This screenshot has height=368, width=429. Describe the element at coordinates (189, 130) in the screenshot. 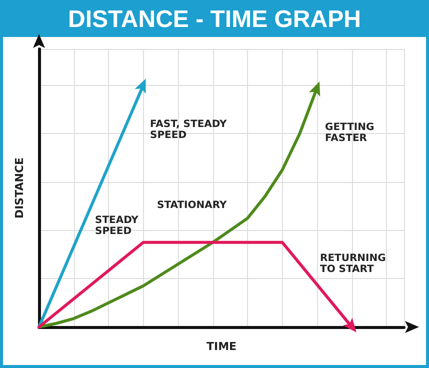

I see `annotation: FAST, STEADY SPEED` at that location.